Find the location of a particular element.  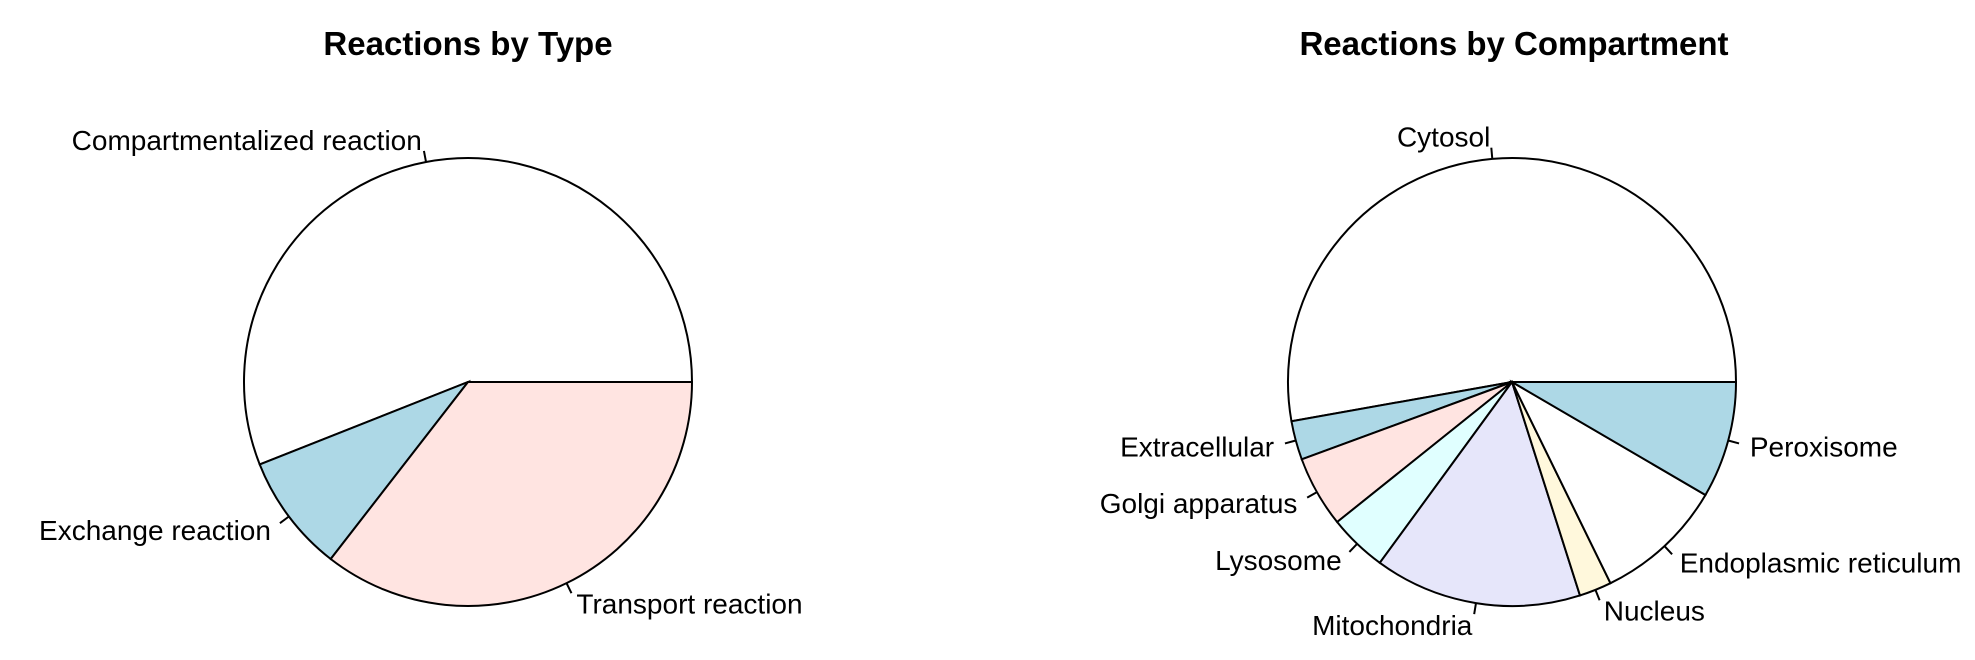

label-tick-mitochondria is located at coordinates (1475, 608).